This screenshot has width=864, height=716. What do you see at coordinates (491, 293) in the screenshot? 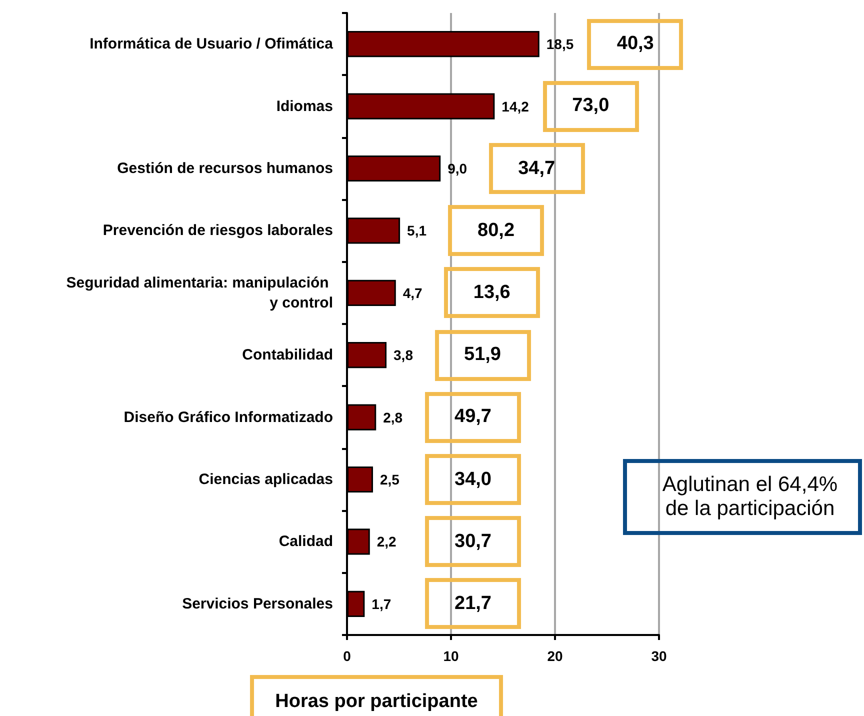
I see `annotation: 13,6` at bounding box center [491, 293].